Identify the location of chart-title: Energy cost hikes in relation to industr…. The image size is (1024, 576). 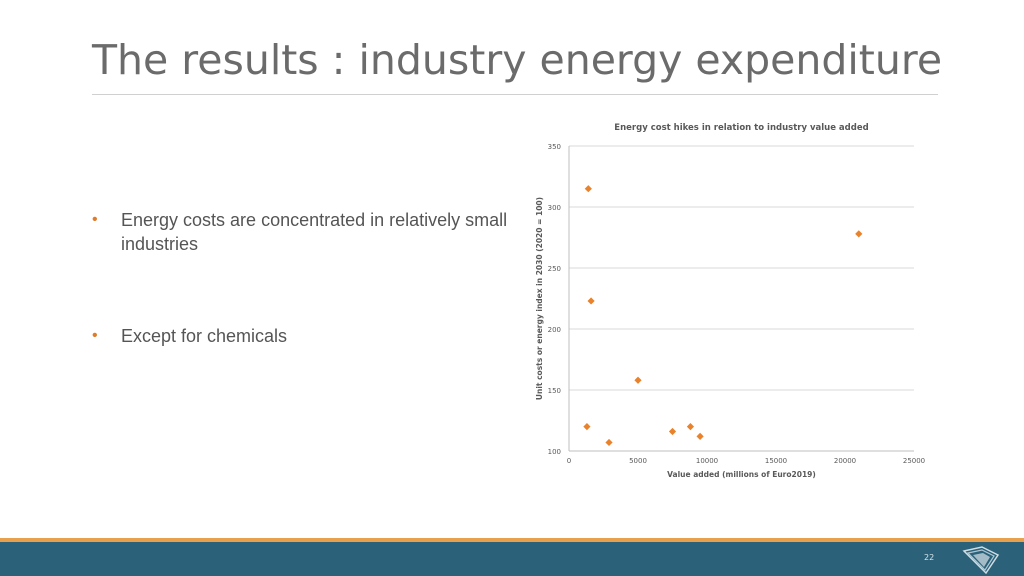
(741, 128).